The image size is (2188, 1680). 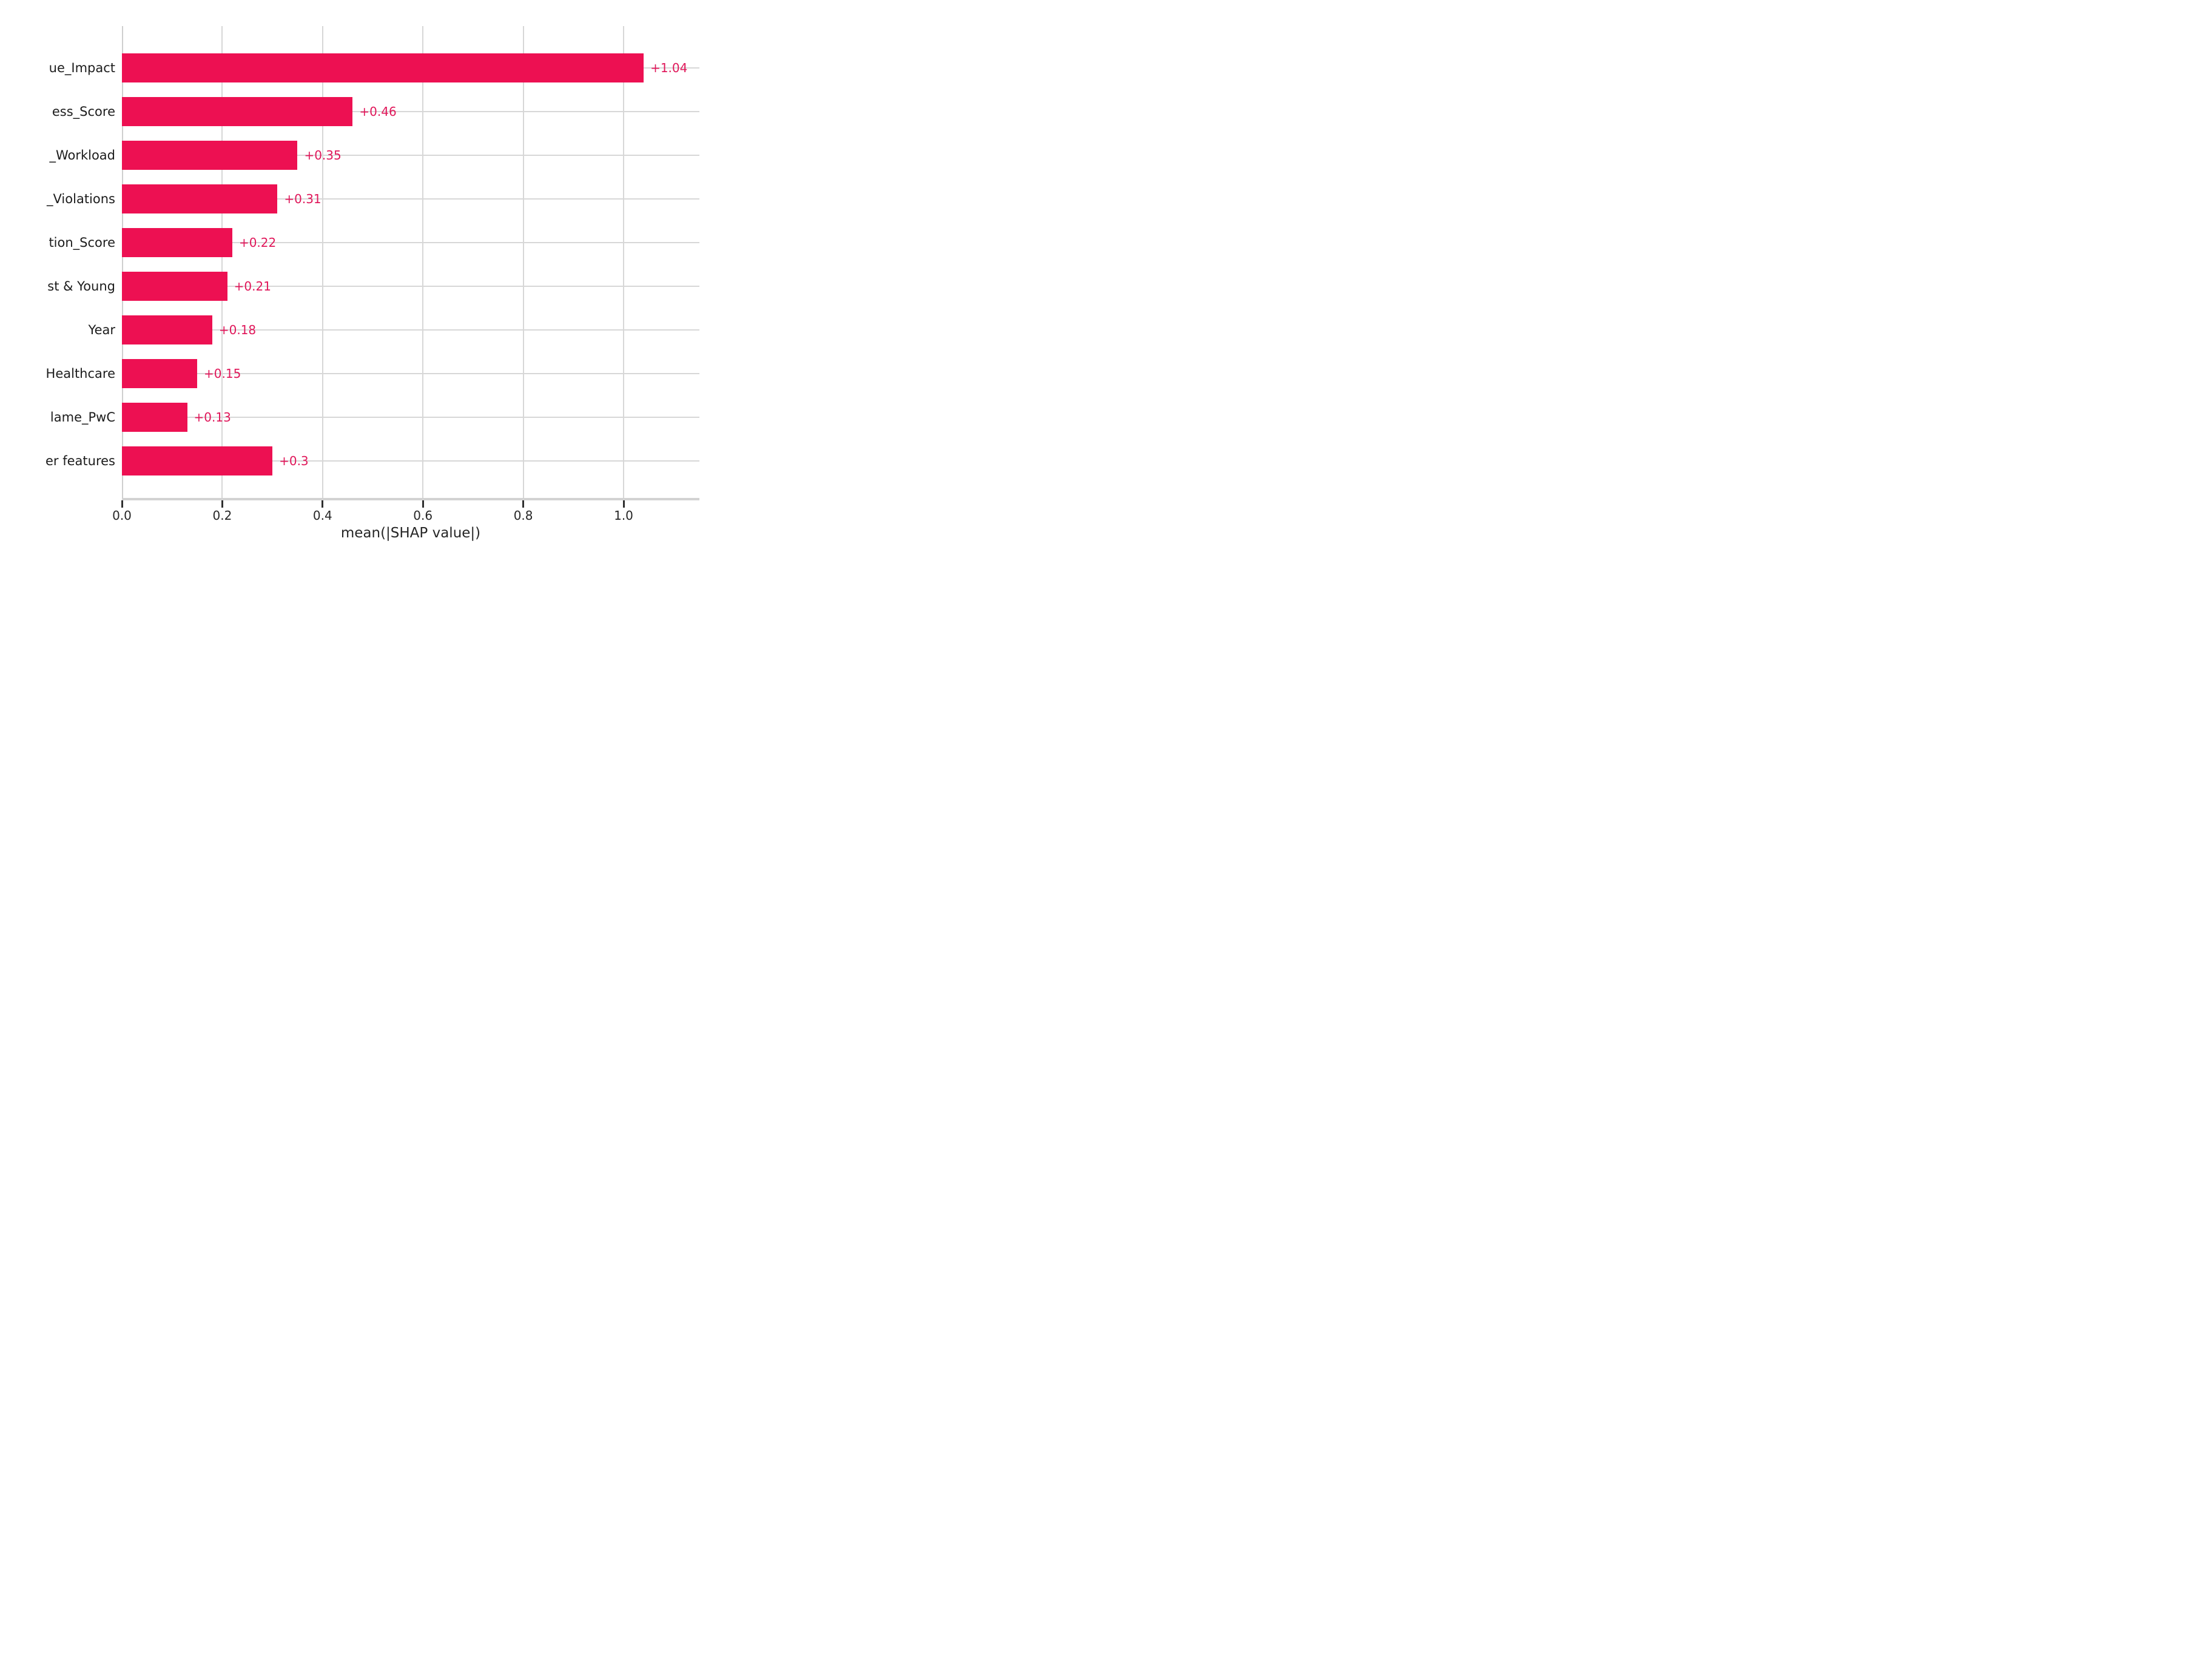 What do you see at coordinates (294, 461) in the screenshot?
I see `bar-value-label: +0.3` at bounding box center [294, 461].